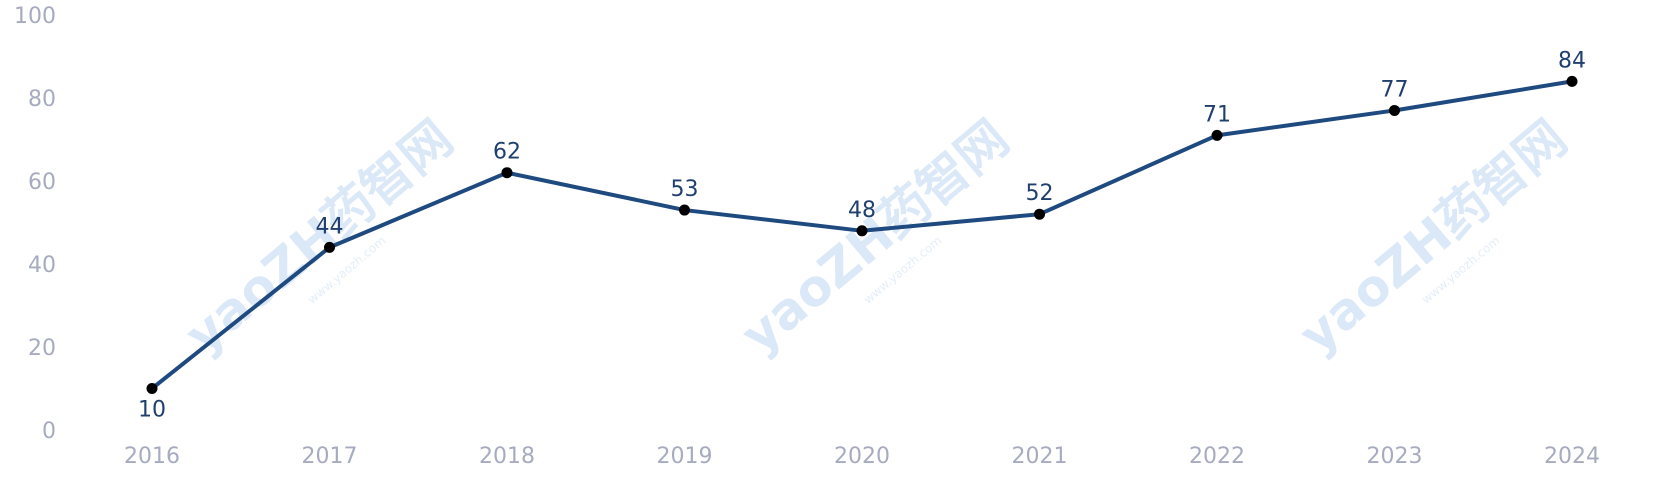 The width and height of the screenshot is (1666, 498). I want to click on data-label: 77, so click(1395, 89).